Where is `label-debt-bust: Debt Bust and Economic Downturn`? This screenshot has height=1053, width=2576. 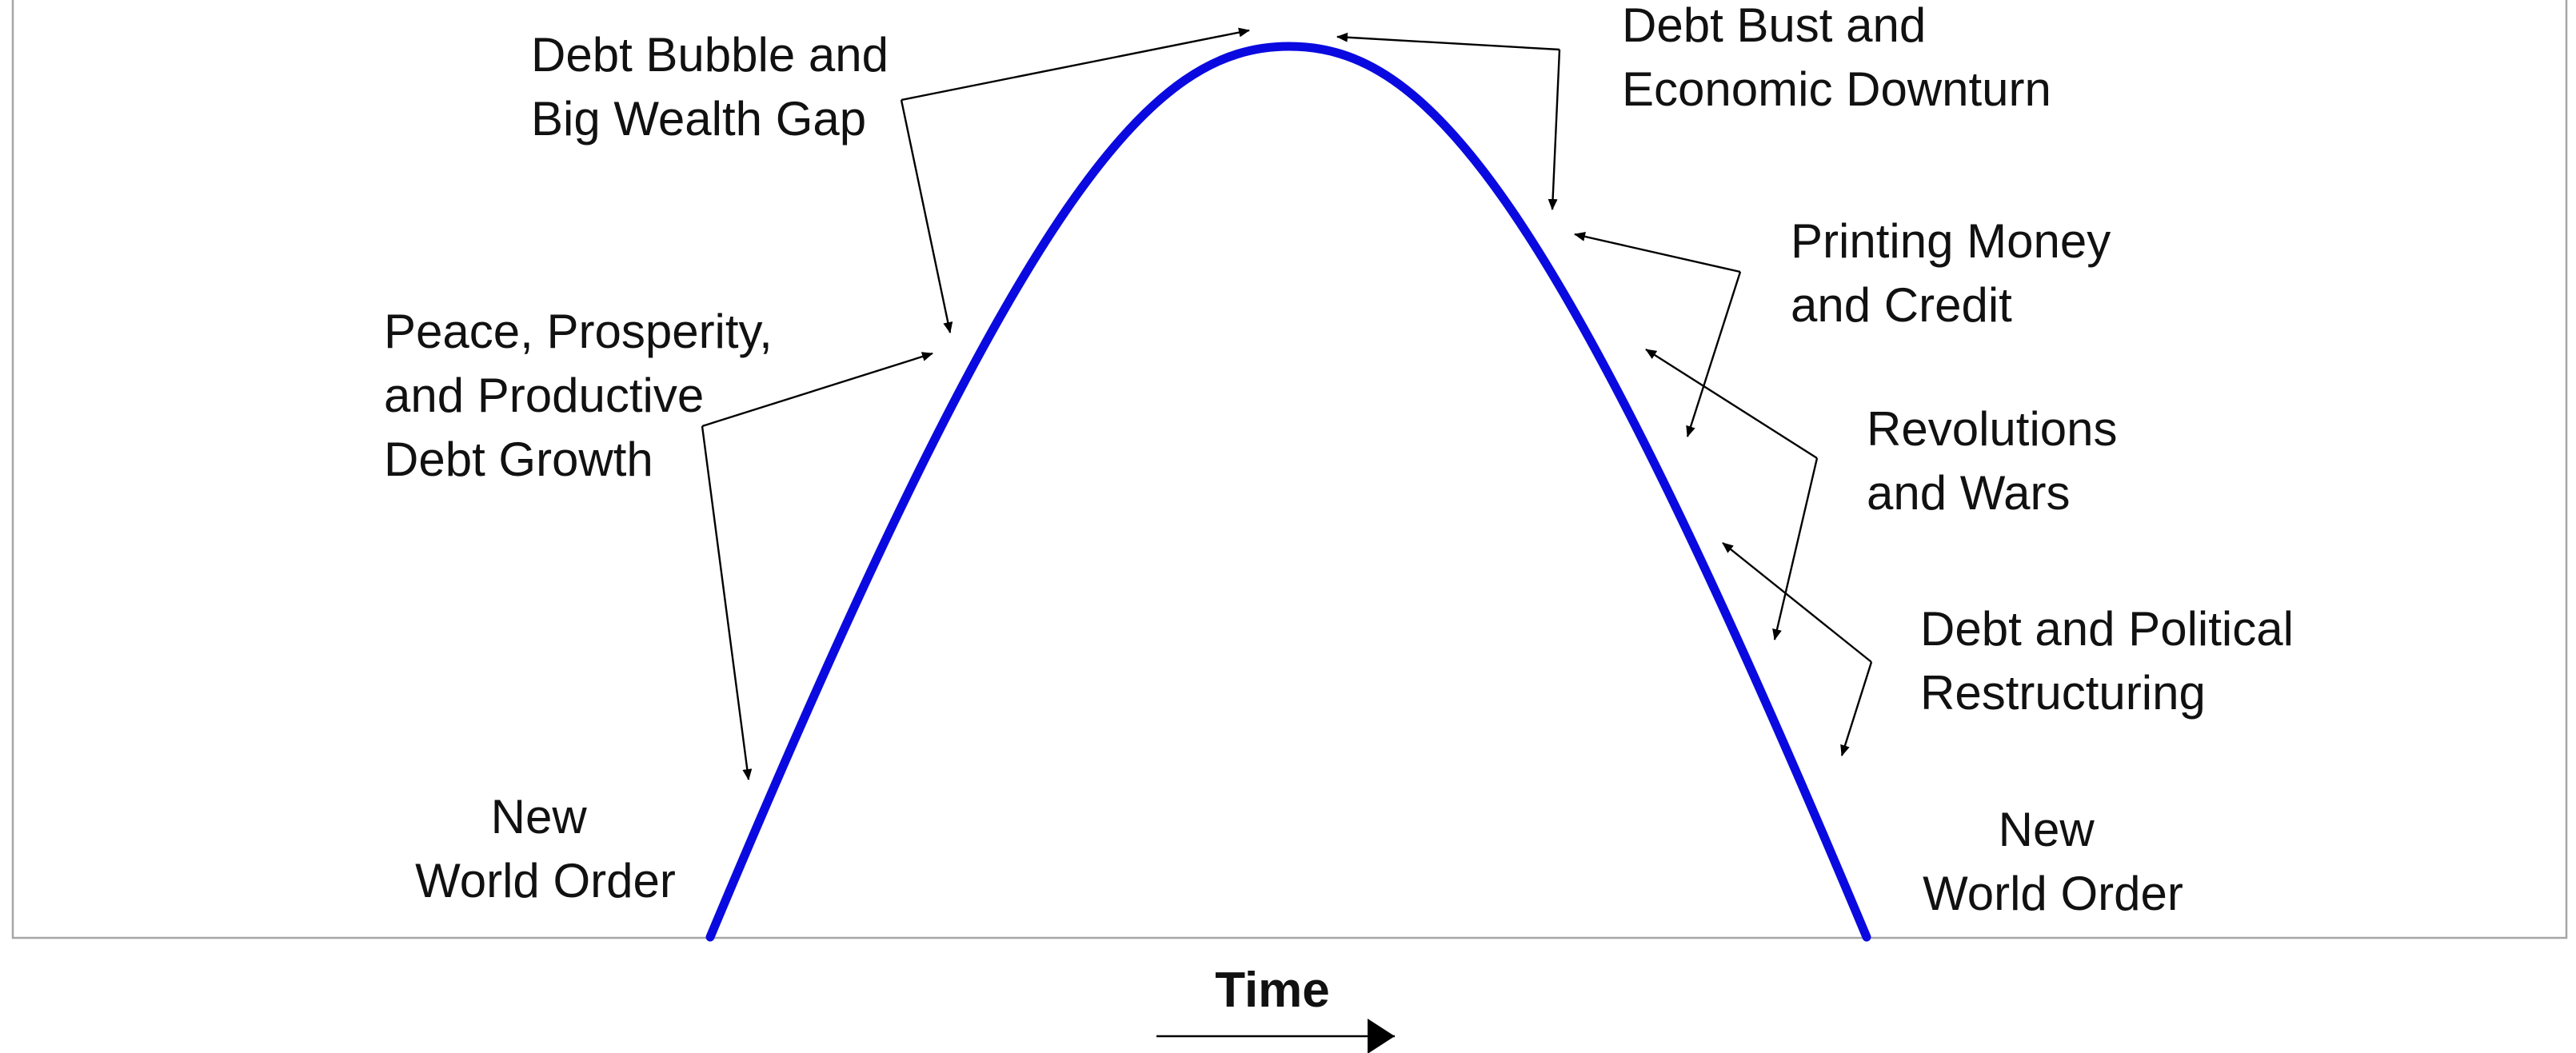
label-debt-bust: Debt Bust and Economic Downturn is located at coordinates (1837, 58).